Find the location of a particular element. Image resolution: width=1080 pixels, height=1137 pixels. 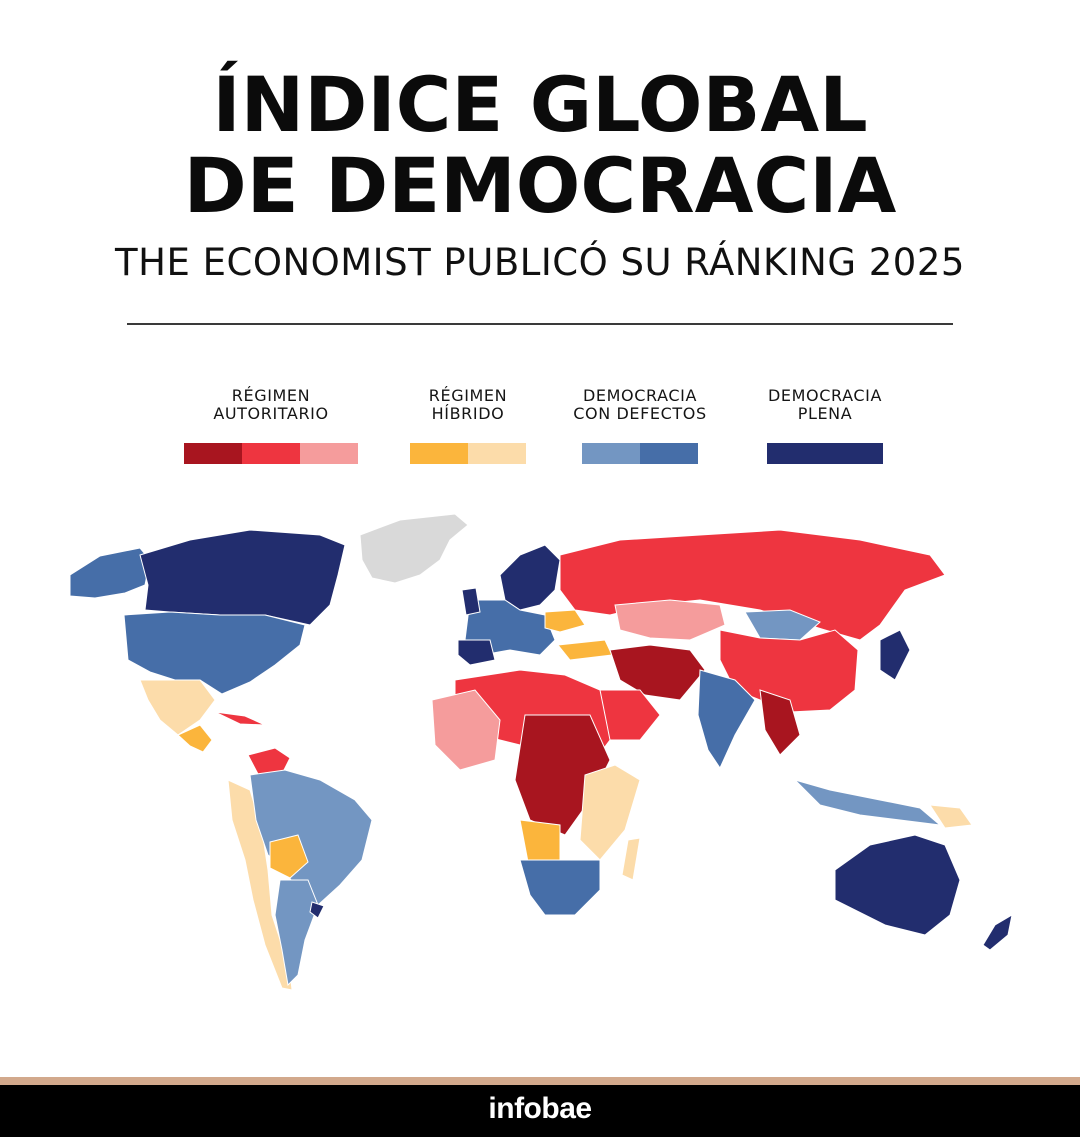

region-usa is located at coordinates (214, 653).